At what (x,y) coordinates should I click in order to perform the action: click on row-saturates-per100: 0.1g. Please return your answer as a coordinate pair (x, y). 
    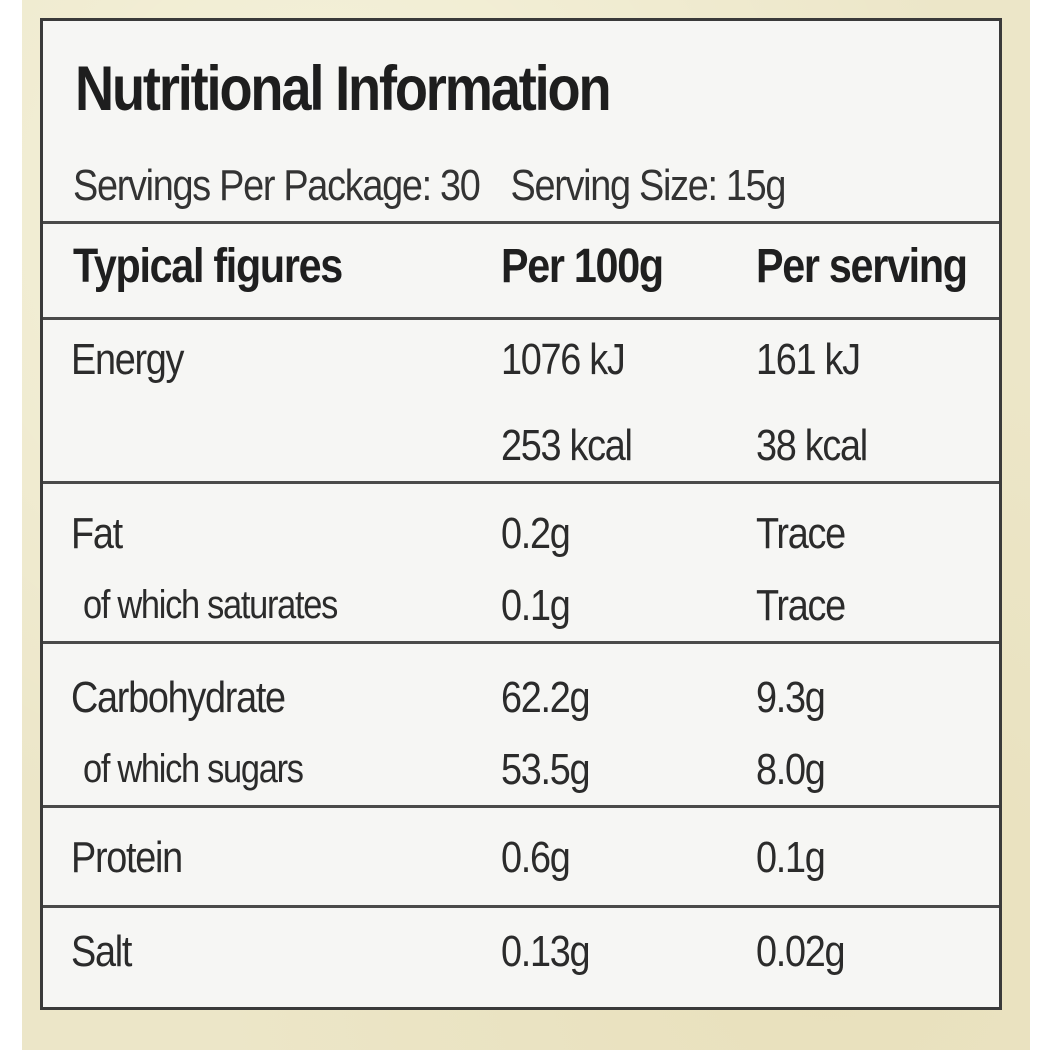
    Looking at the image, I should click on (536, 605).